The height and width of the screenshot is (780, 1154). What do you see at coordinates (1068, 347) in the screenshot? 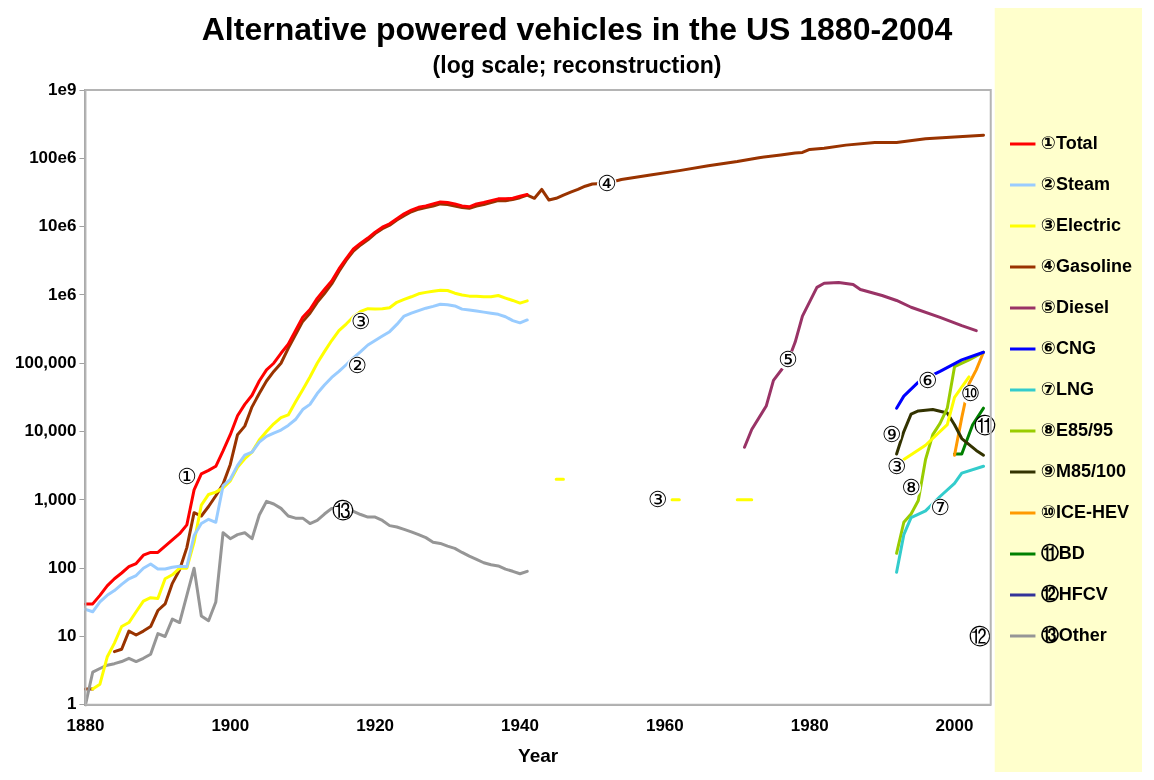
I see `legend-label: ⑥CNG` at bounding box center [1068, 347].